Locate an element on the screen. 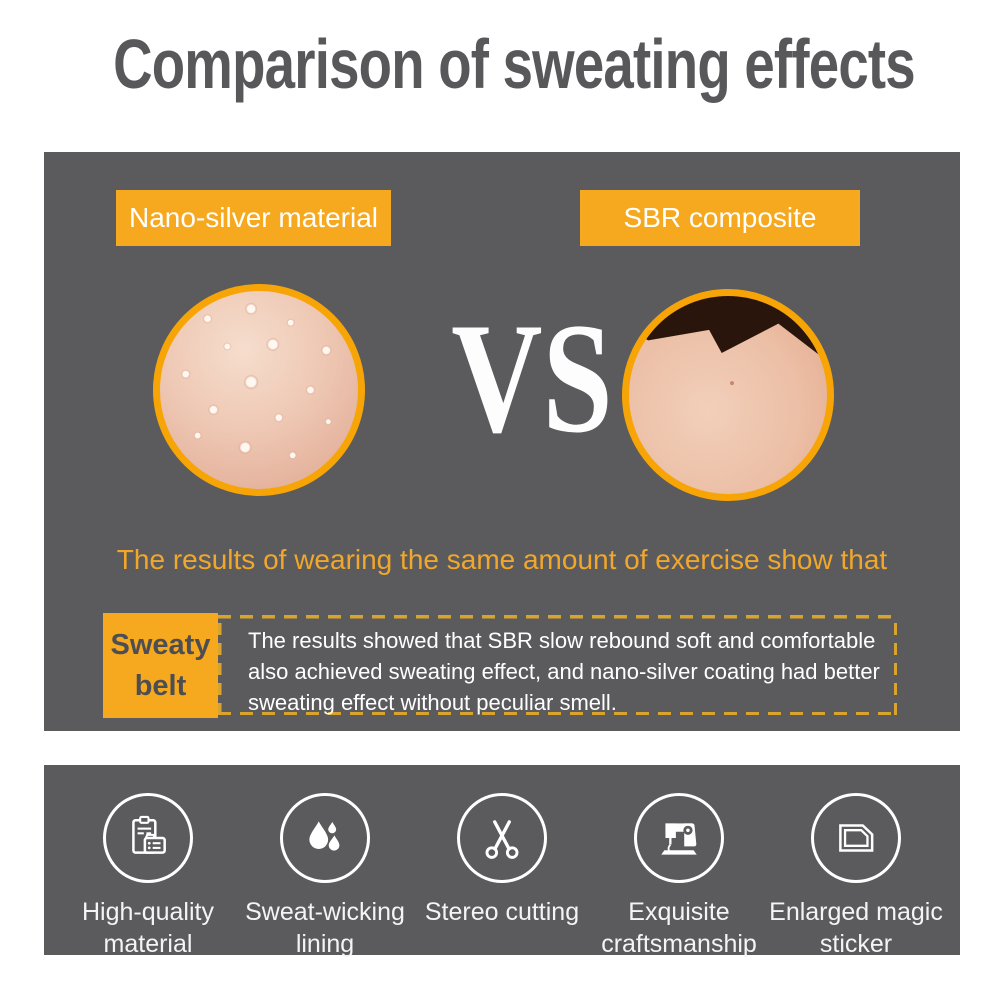  feature-exquisite-craftsmanship: Exquisite craftsmanship is located at coordinates (679, 861).